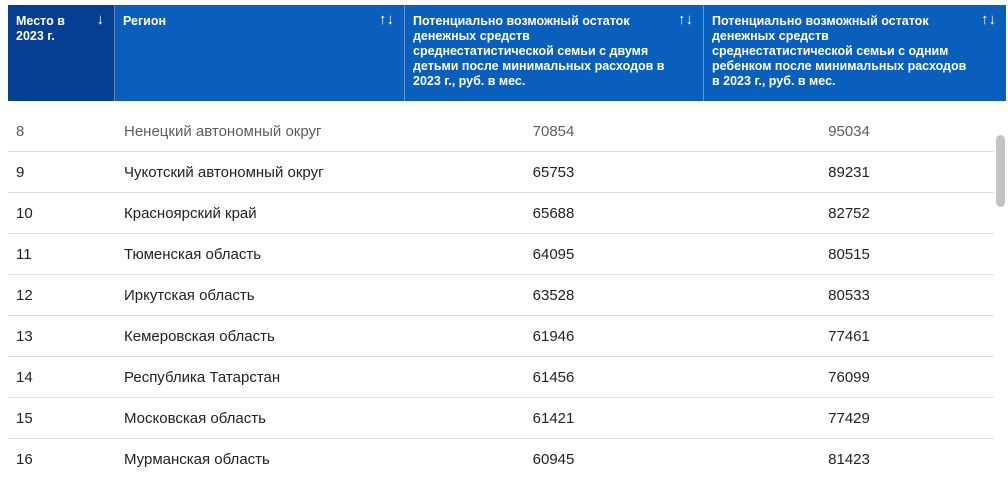 Image resolution: width=1008 pixels, height=477 pixels. What do you see at coordinates (24, 377) in the screenshot?
I see `cell-rank: 14` at bounding box center [24, 377].